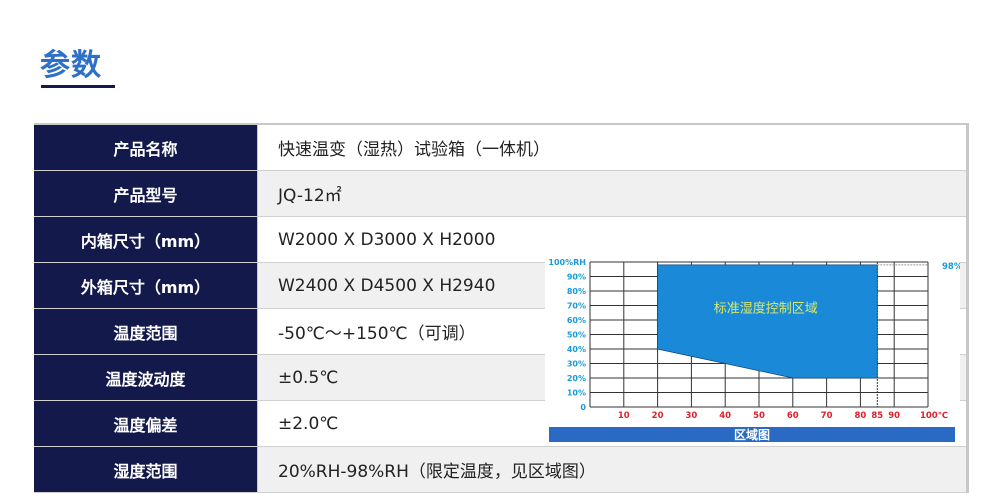 This screenshot has width=1000, height=493. I want to click on control-region, so click(767, 321).